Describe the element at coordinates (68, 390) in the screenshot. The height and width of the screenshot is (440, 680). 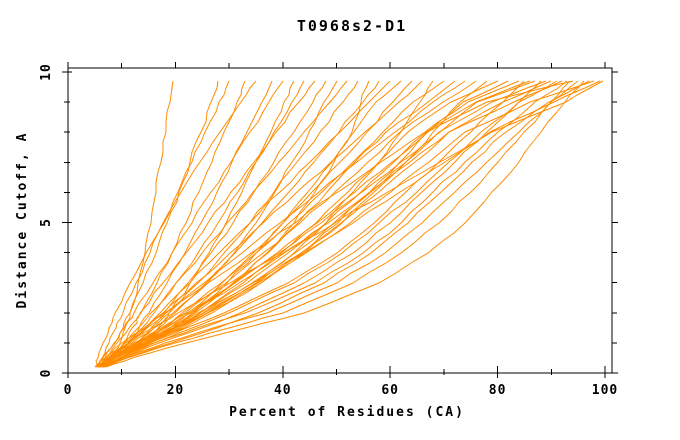
I see `x-tick-label: 0` at that location.